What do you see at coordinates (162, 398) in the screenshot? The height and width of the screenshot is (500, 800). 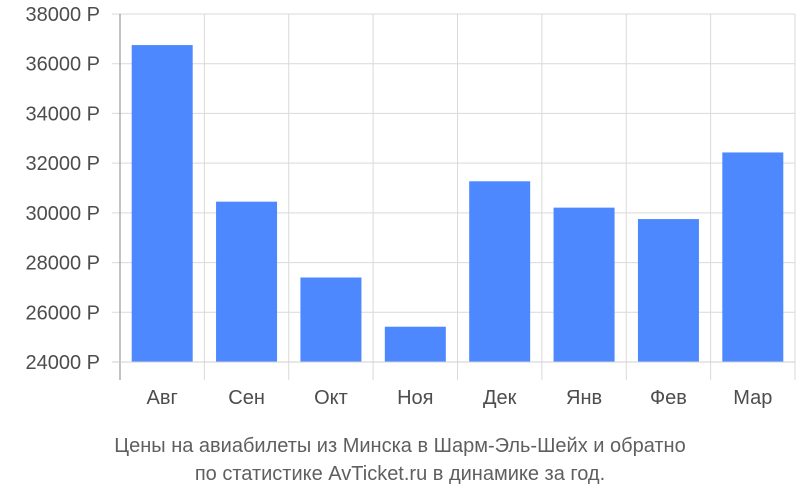 I see `x-tick-label: Авг` at bounding box center [162, 398].